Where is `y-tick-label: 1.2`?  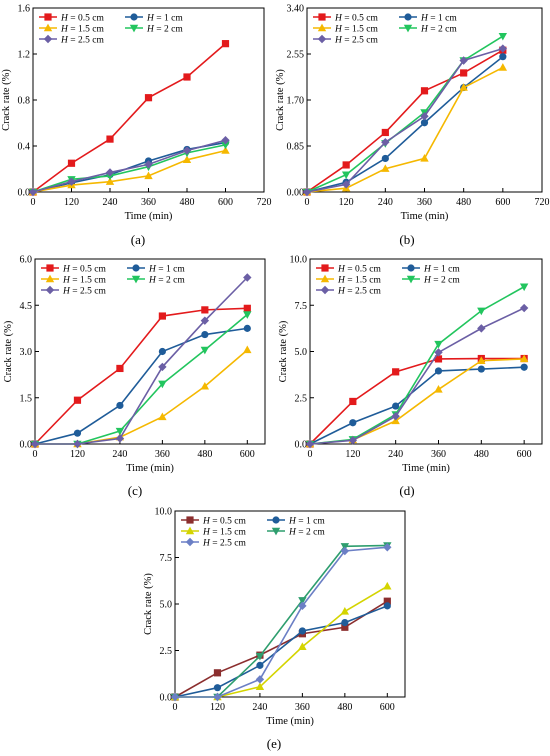
y-tick-label: 1.2 is located at coordinates (24, 55).